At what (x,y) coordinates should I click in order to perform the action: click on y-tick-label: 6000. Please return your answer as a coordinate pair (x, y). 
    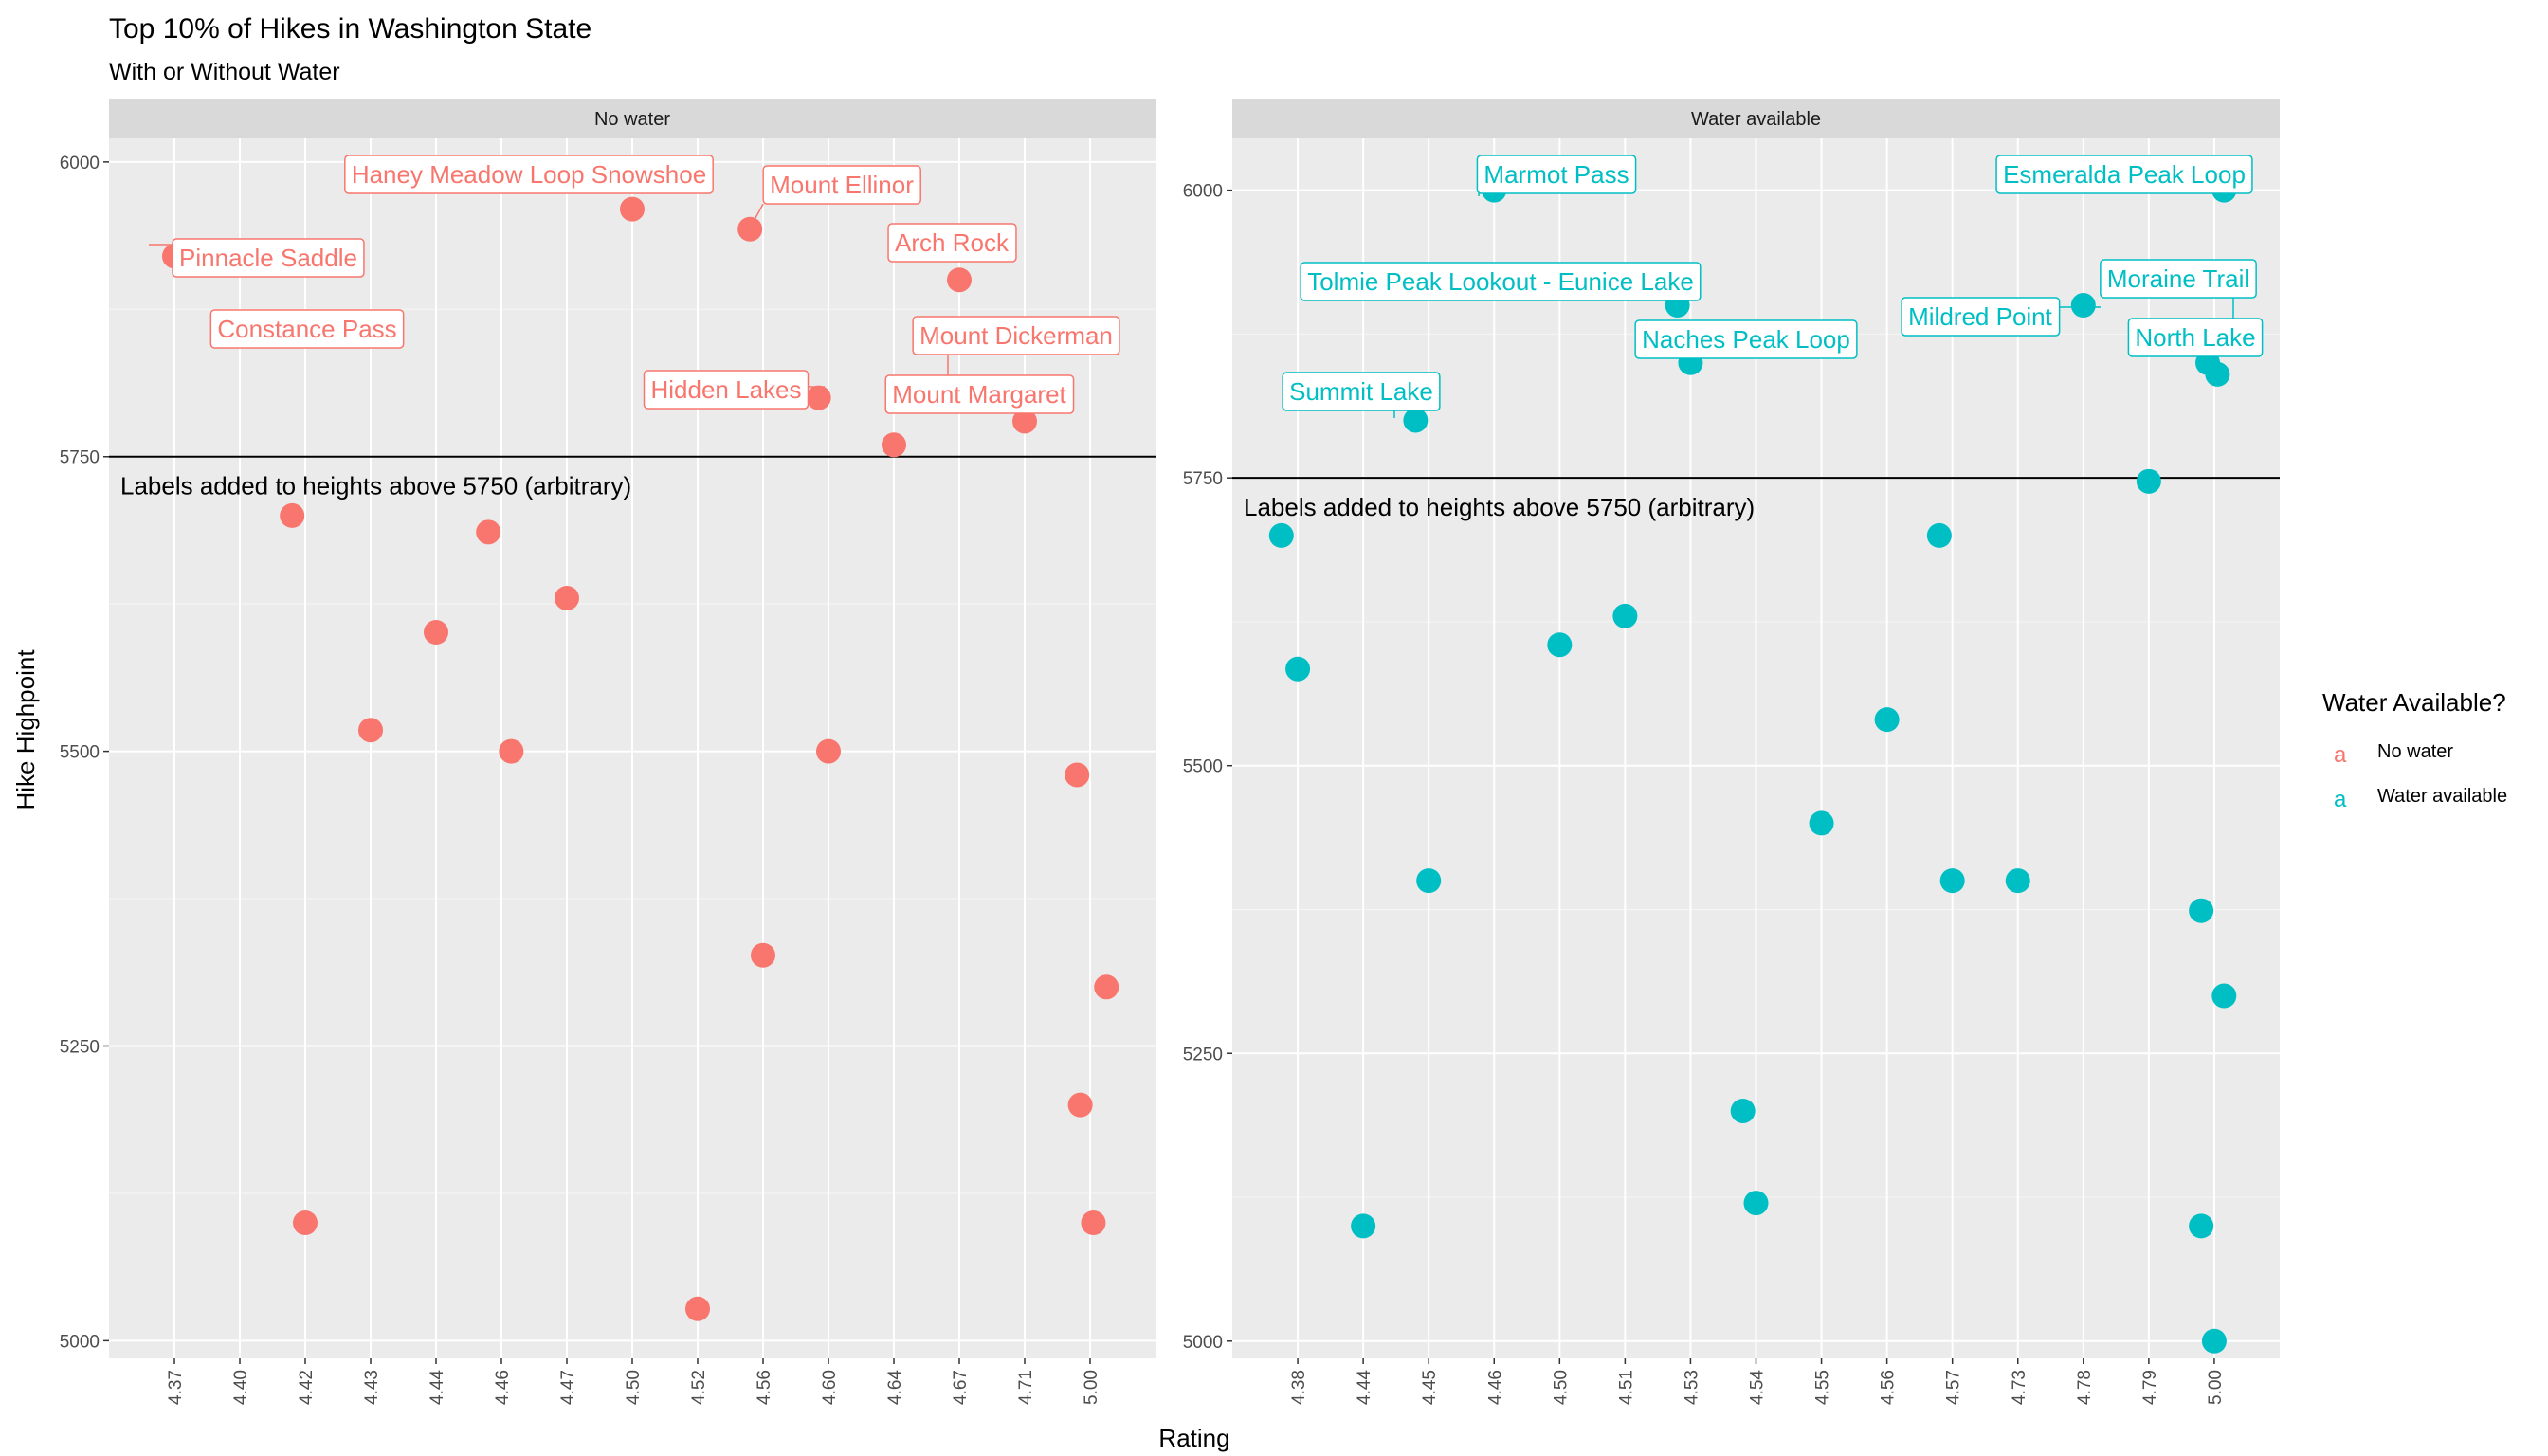
    Looking at the image, I should click on (1203, 192).